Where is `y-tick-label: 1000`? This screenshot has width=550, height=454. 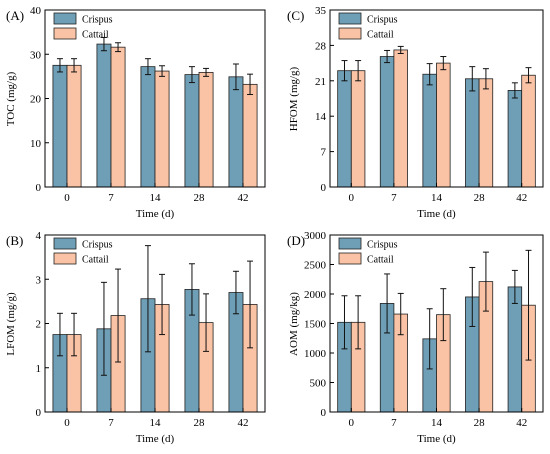
y-tick-label: 1000 is located at coordinates (315, 354).